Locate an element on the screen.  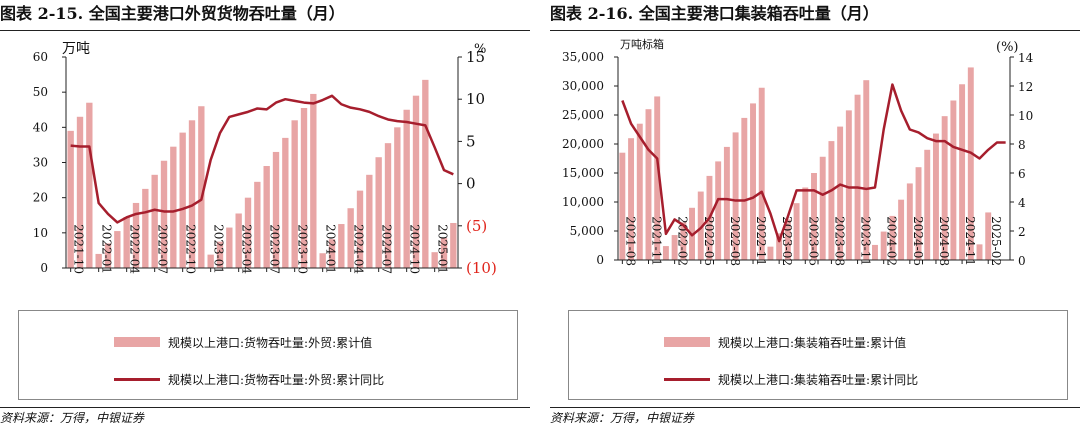
y-unit-label: 万吨 is located at coordinates (76, 49).